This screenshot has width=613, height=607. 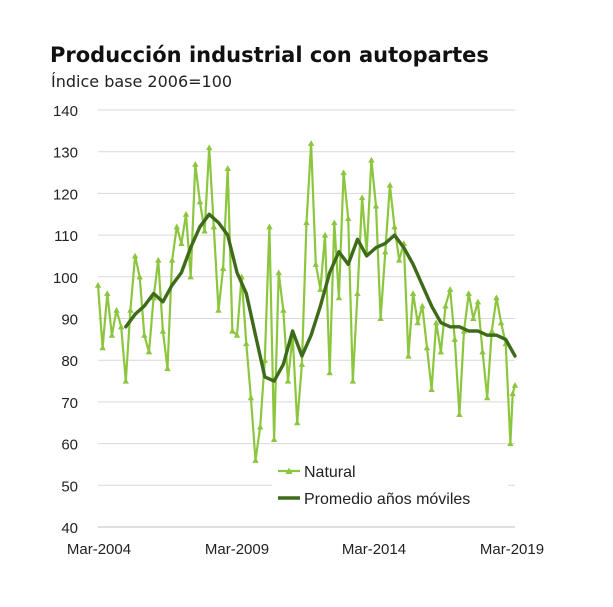 What do you see at coordinates (65, 278) in the screenshot?
I see `y-tick-label: 100` at bounding box center [65, 278].